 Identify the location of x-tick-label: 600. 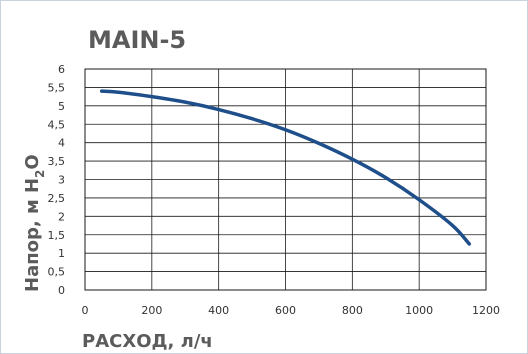
(285, 310).